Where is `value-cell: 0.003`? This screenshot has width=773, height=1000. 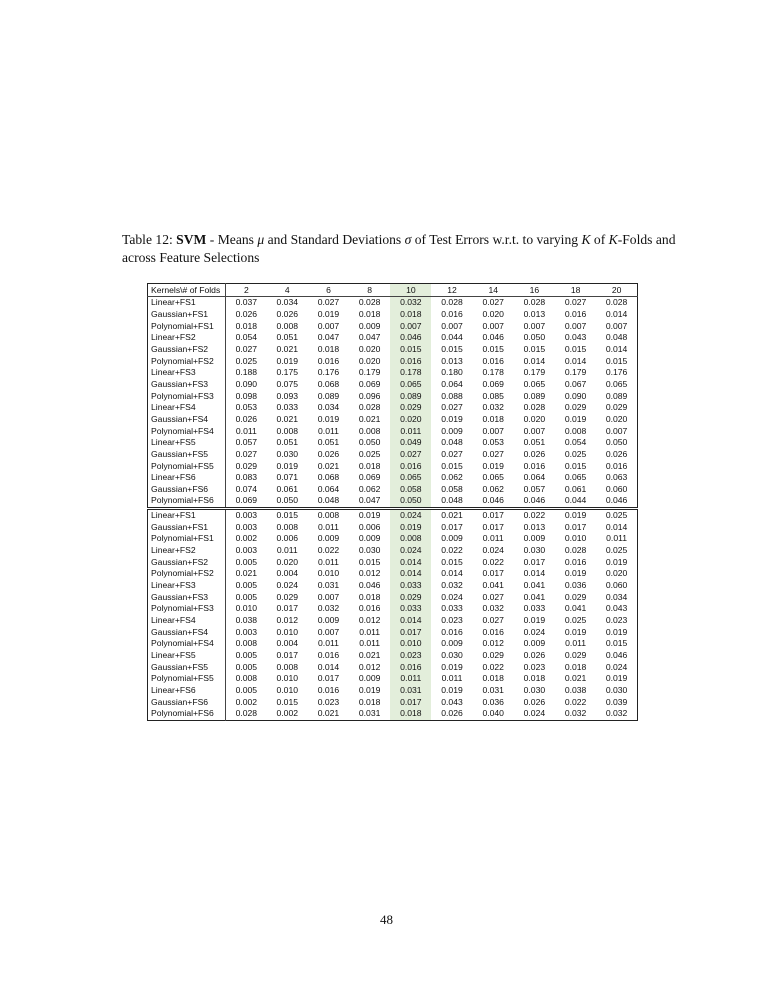 value-cell: 0.003 is located at coordinates (246, 550).